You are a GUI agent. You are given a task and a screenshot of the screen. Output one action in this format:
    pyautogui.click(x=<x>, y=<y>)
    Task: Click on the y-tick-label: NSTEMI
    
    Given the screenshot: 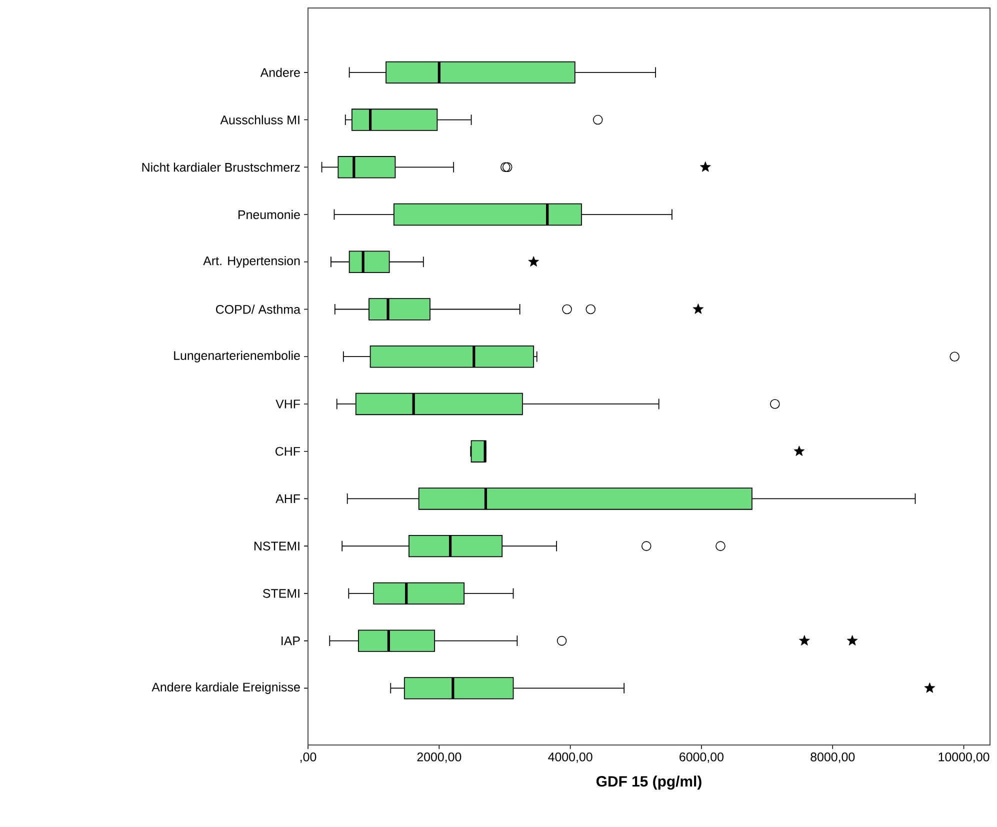 What is the action you would take?
    pyautogui.click(x=277, y=546)
    